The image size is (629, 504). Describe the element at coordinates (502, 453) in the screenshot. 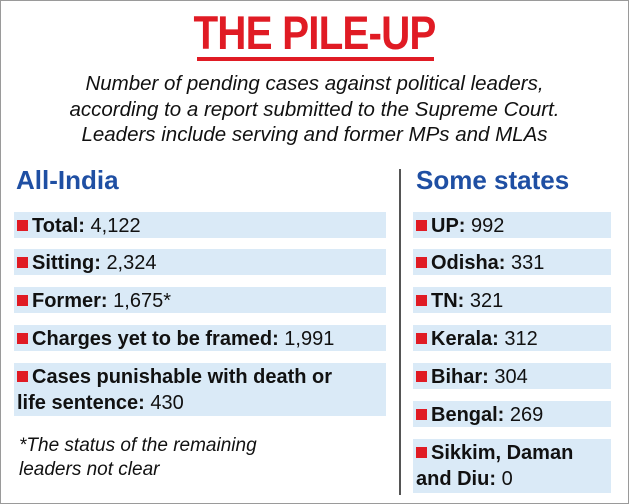

I see `row-label: Sikkim, Daman` at that location.